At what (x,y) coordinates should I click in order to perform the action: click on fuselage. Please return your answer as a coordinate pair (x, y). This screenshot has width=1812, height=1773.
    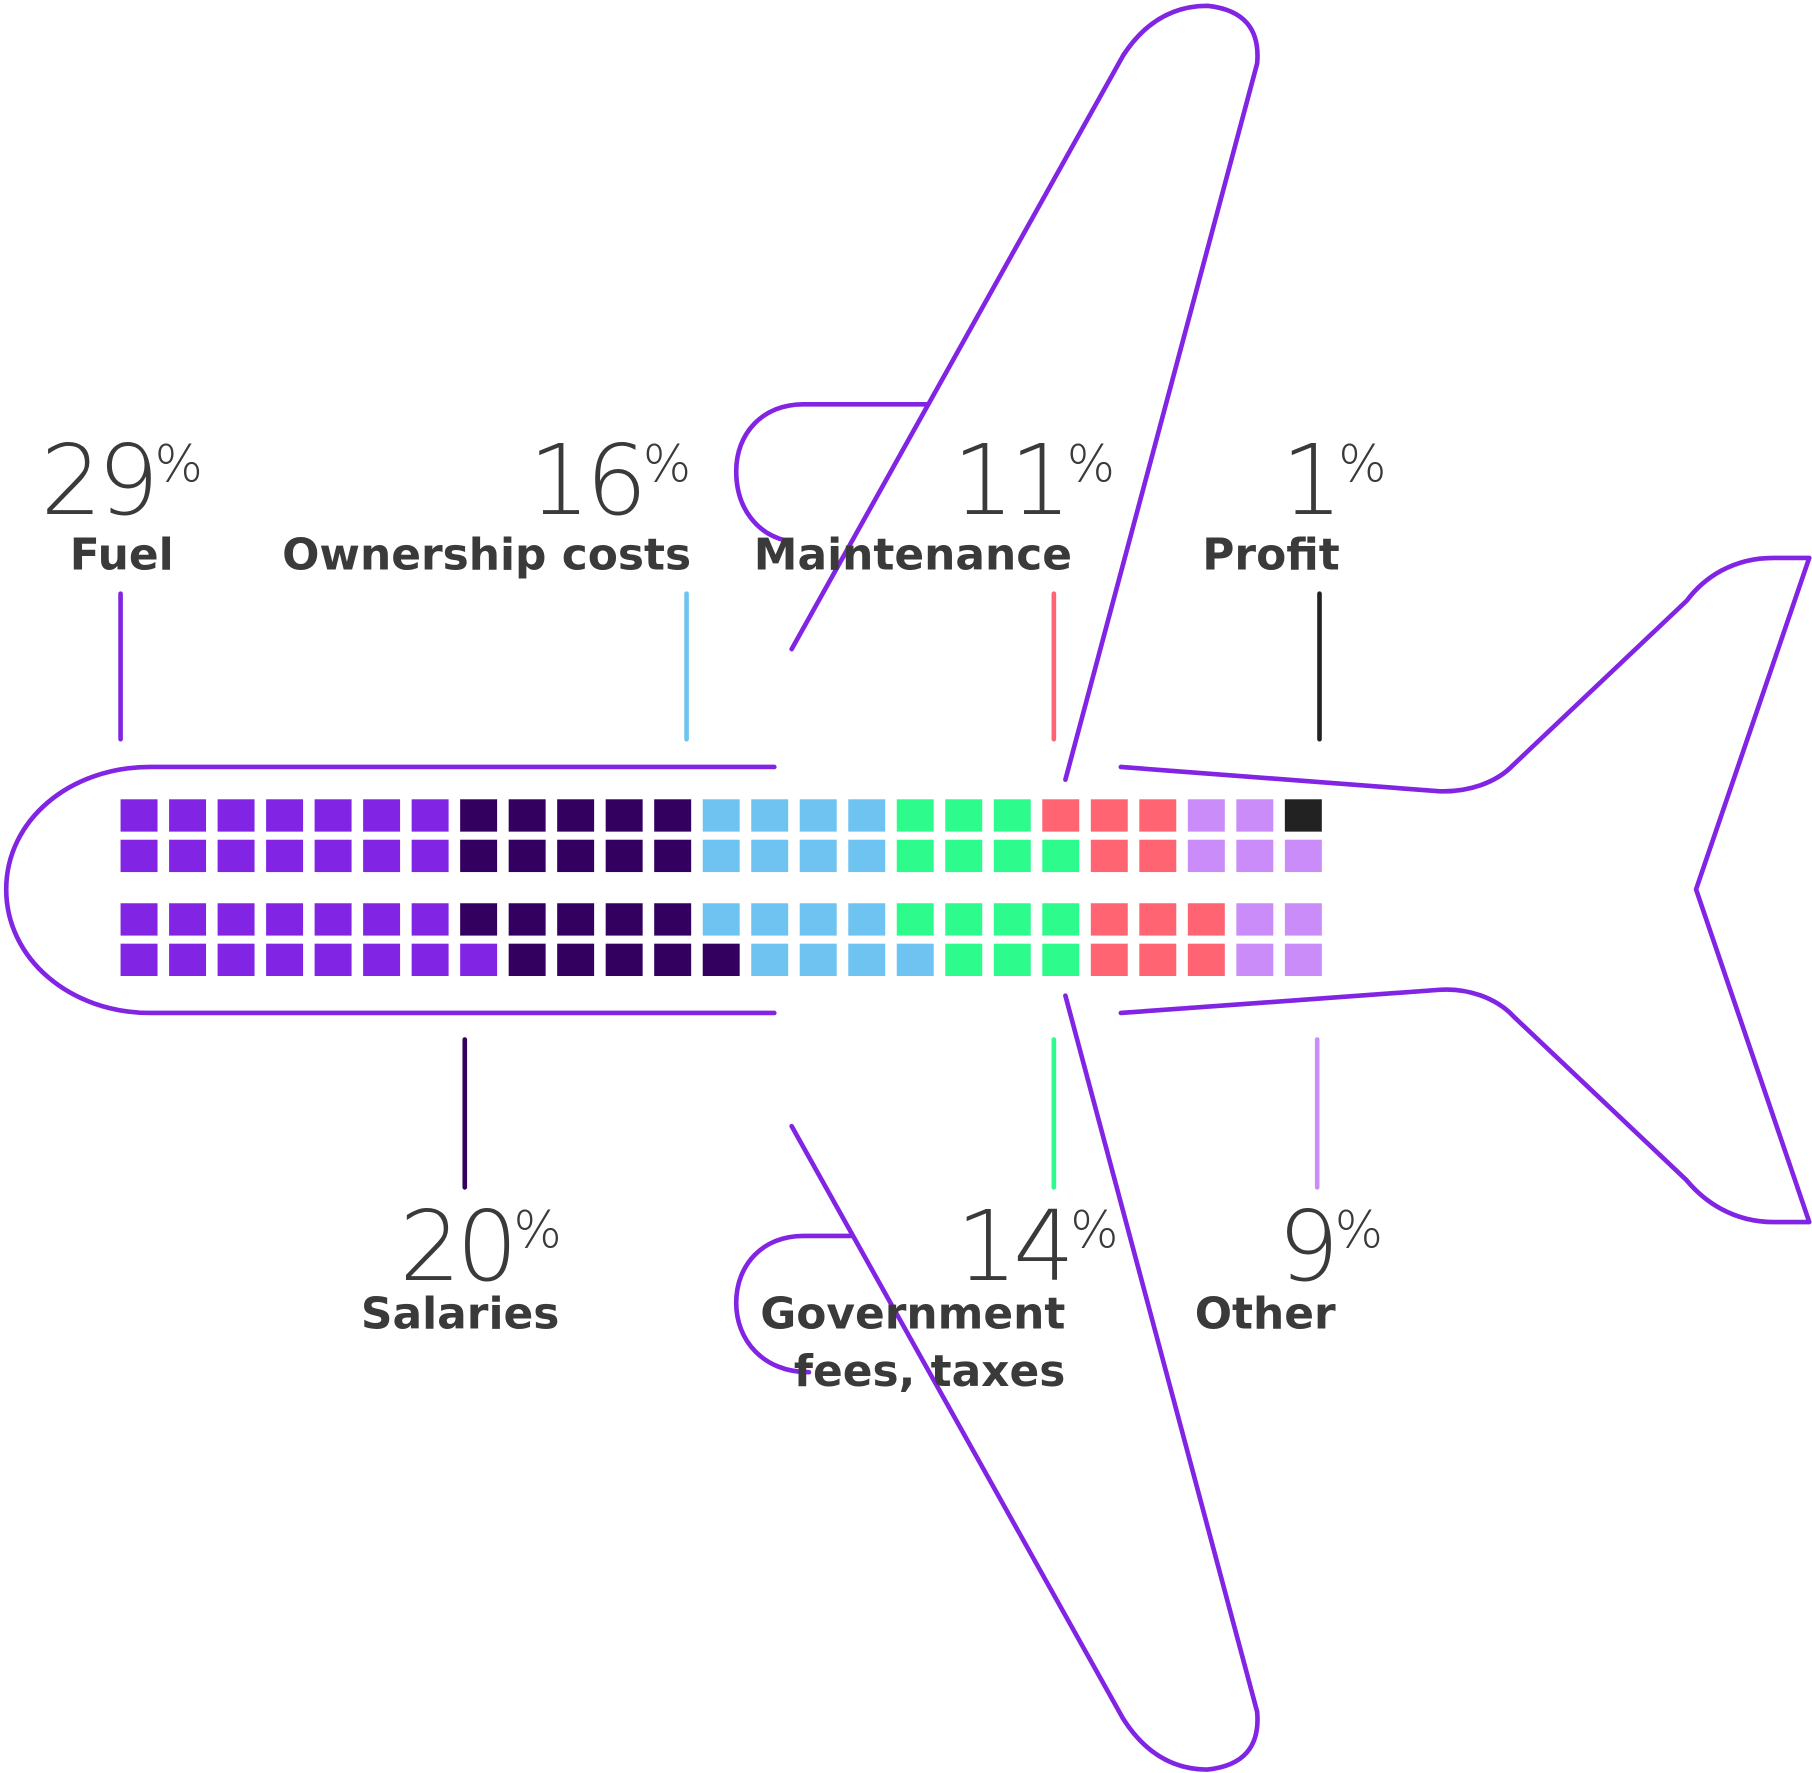
    Looking at the image, I should click on (390, 890).